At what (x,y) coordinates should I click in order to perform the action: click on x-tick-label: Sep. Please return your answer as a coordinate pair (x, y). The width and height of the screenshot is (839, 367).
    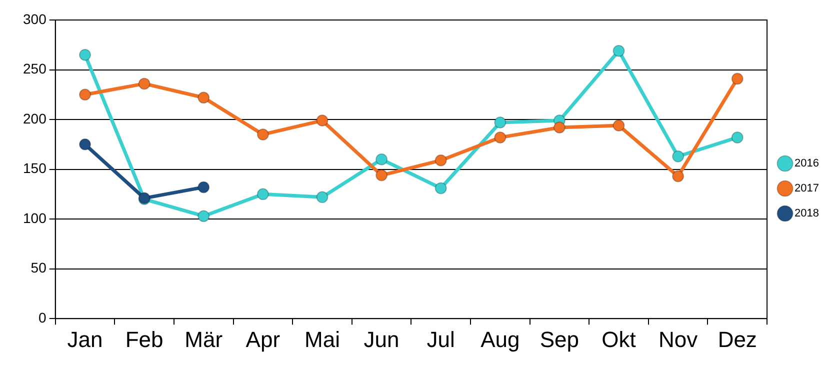
    Looking at the image, I should click on (560, 339).